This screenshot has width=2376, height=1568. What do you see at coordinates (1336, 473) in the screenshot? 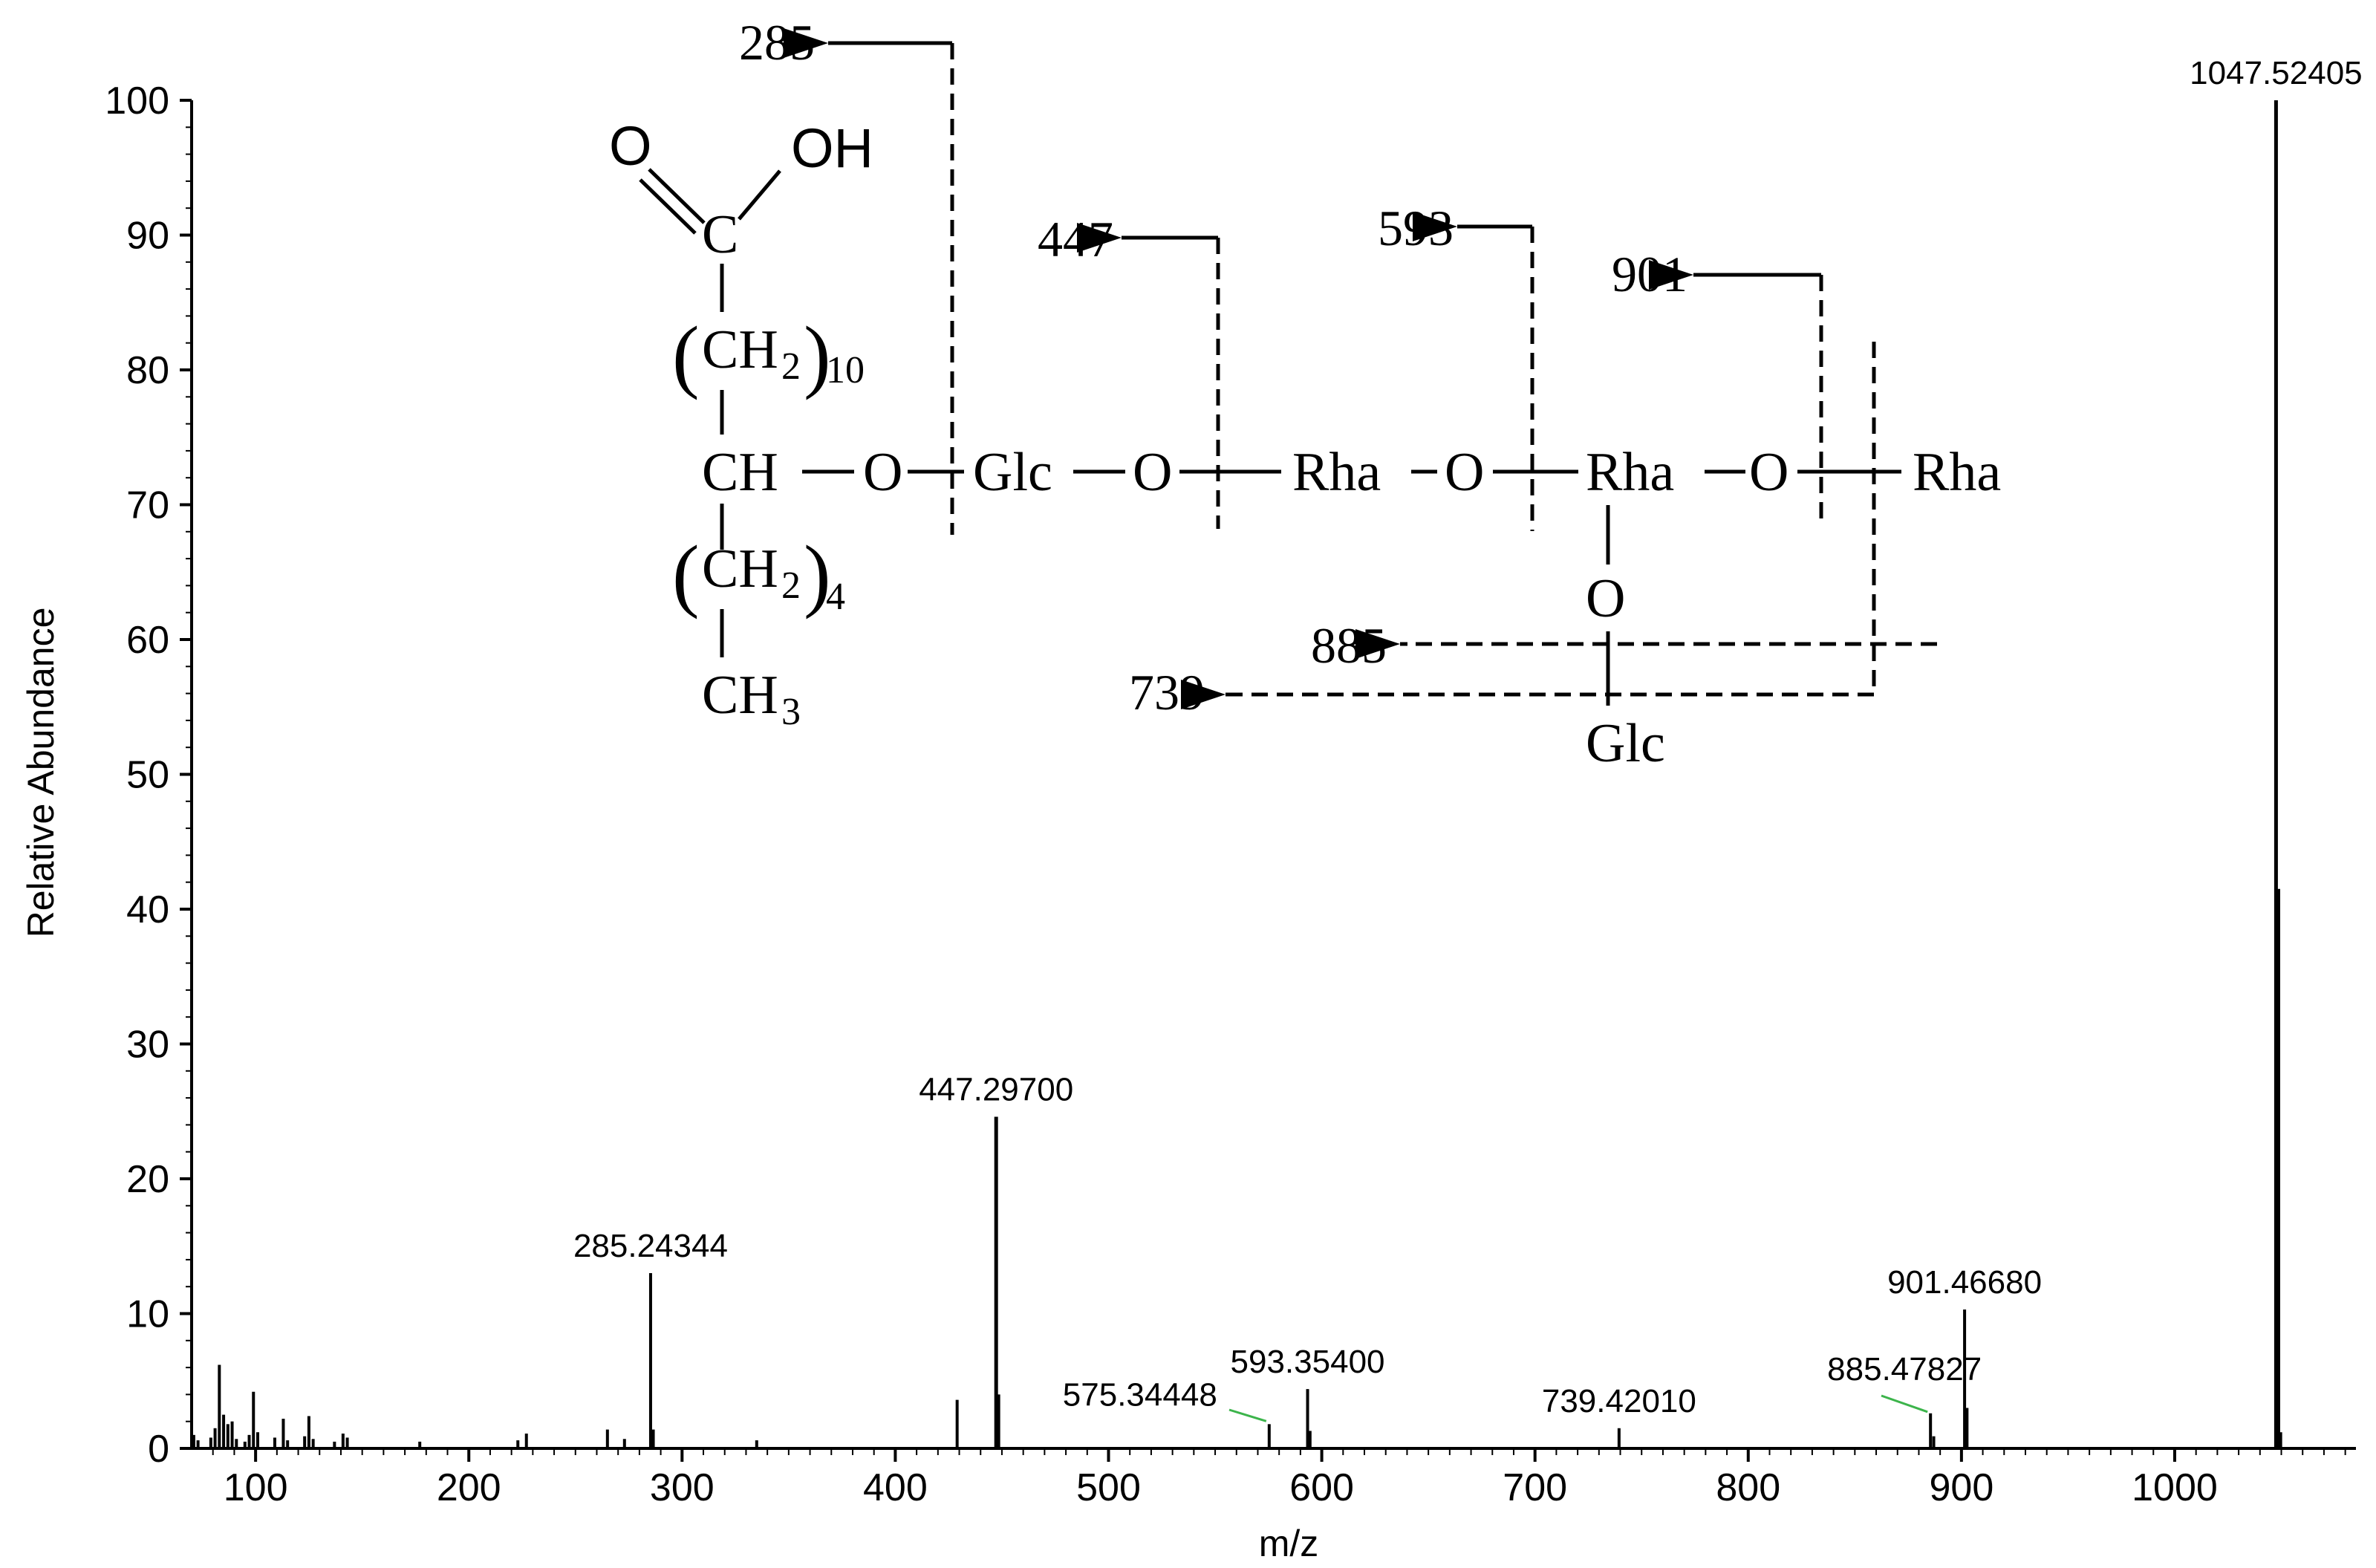
I see `rhamnose-1: Rha` at bounding box center [1336, 473].